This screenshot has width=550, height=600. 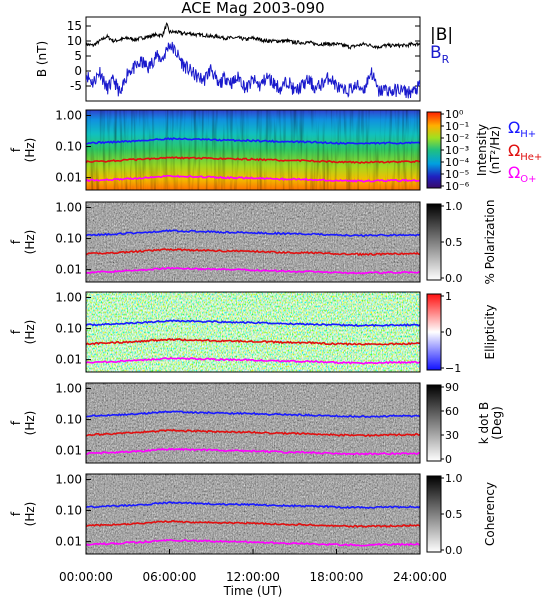 What do you see at coordinates (440, 54) in the screenshot?
I see `legend-radial-field: BR` at bounding box center [440, 54].